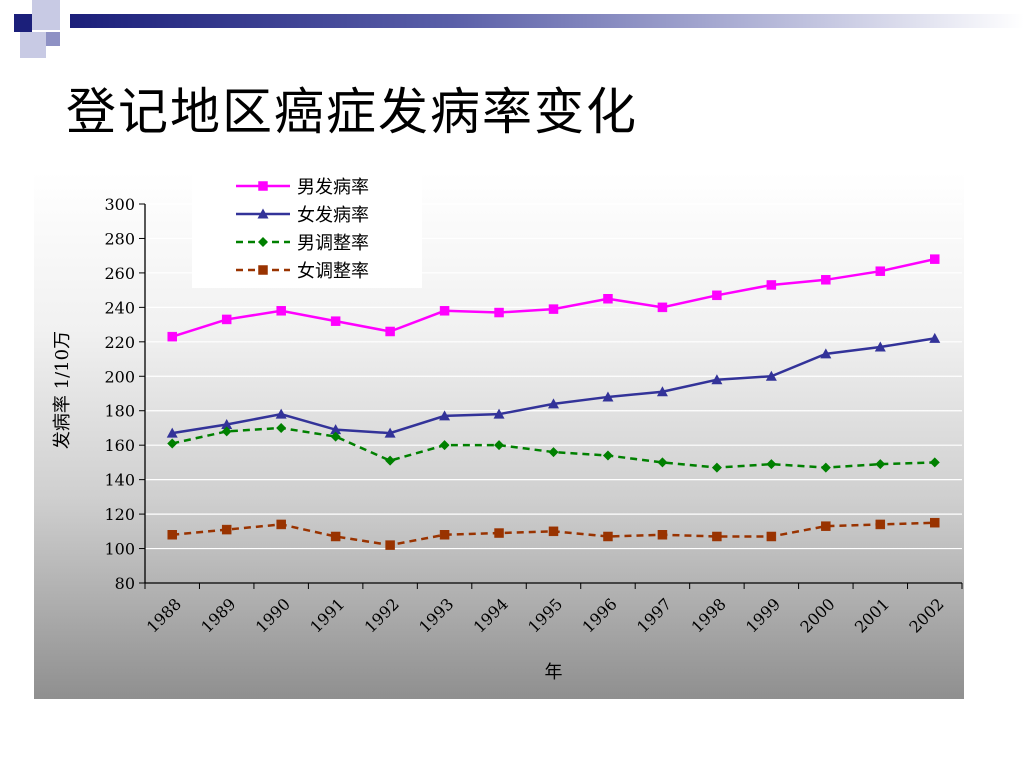  Describe the element at coordinates (125, 583) in the screenshot. I see `y-tick-label: 80` at that location.